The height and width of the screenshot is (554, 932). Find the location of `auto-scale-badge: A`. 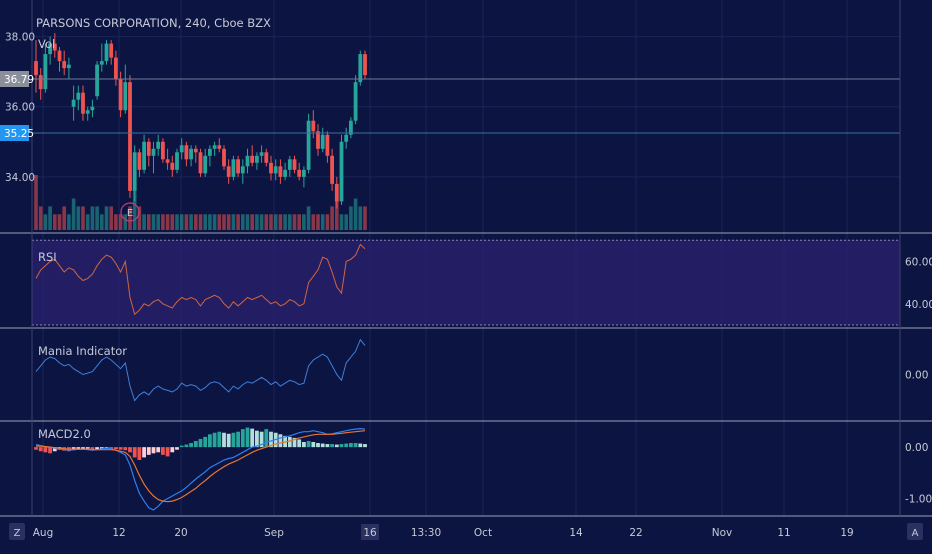

auto-scale-badge: A is located at coordinates (915, 531).